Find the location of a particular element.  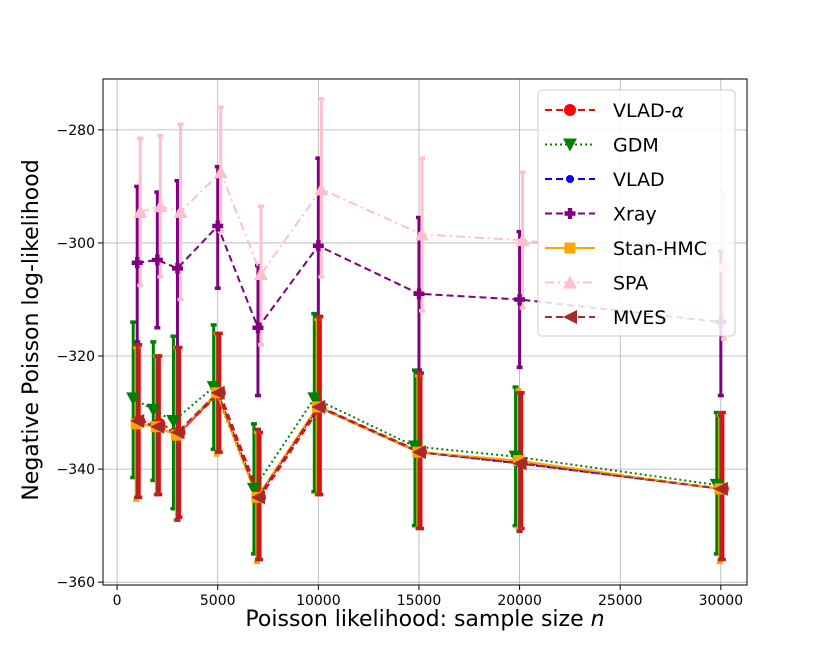

x-tick-label: 5000 is located at coordinates (218, 601).